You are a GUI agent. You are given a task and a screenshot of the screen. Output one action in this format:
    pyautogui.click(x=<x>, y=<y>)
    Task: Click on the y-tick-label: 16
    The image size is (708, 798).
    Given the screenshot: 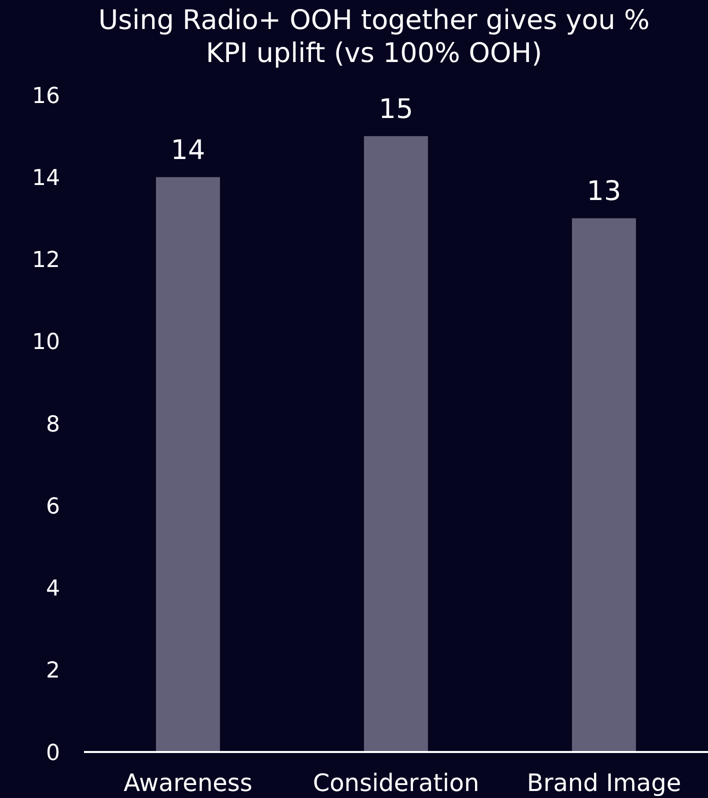 What is the action you would take?
    pyautogui.click(x=46, y=96)
    